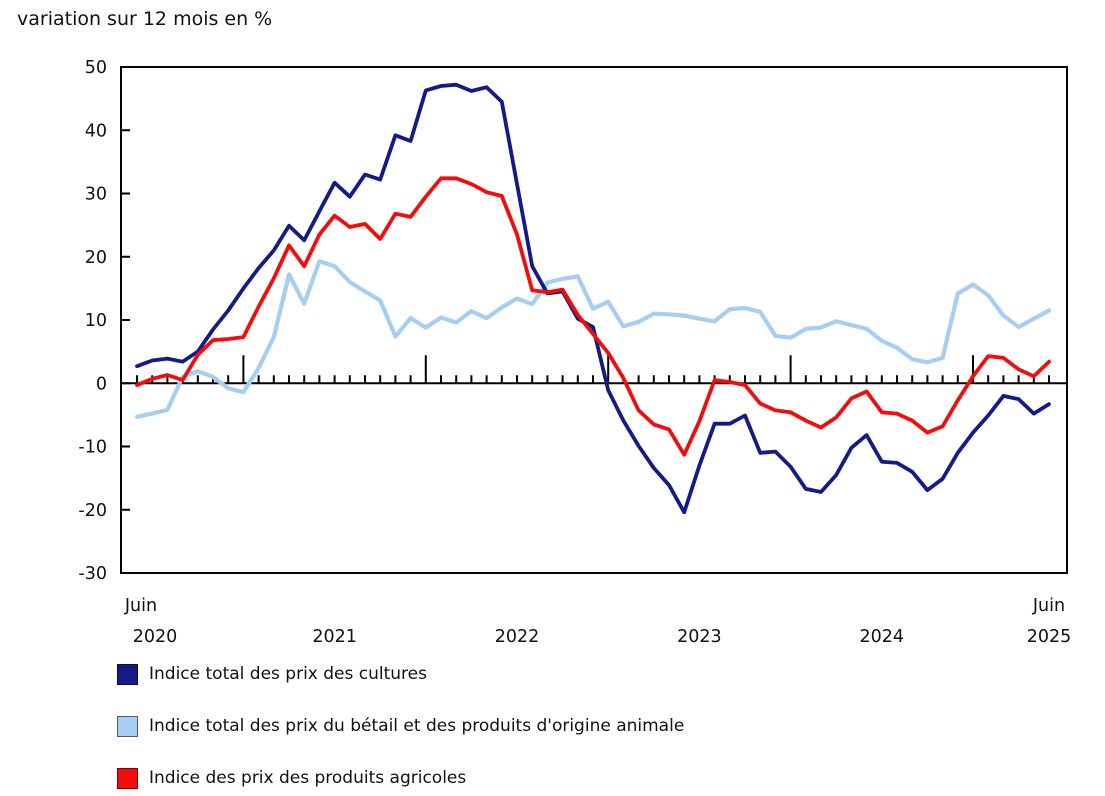  Describe the element at coordinates (699, 637) in the screenshot. I see `x-axis-label-year: 2023` at that location.